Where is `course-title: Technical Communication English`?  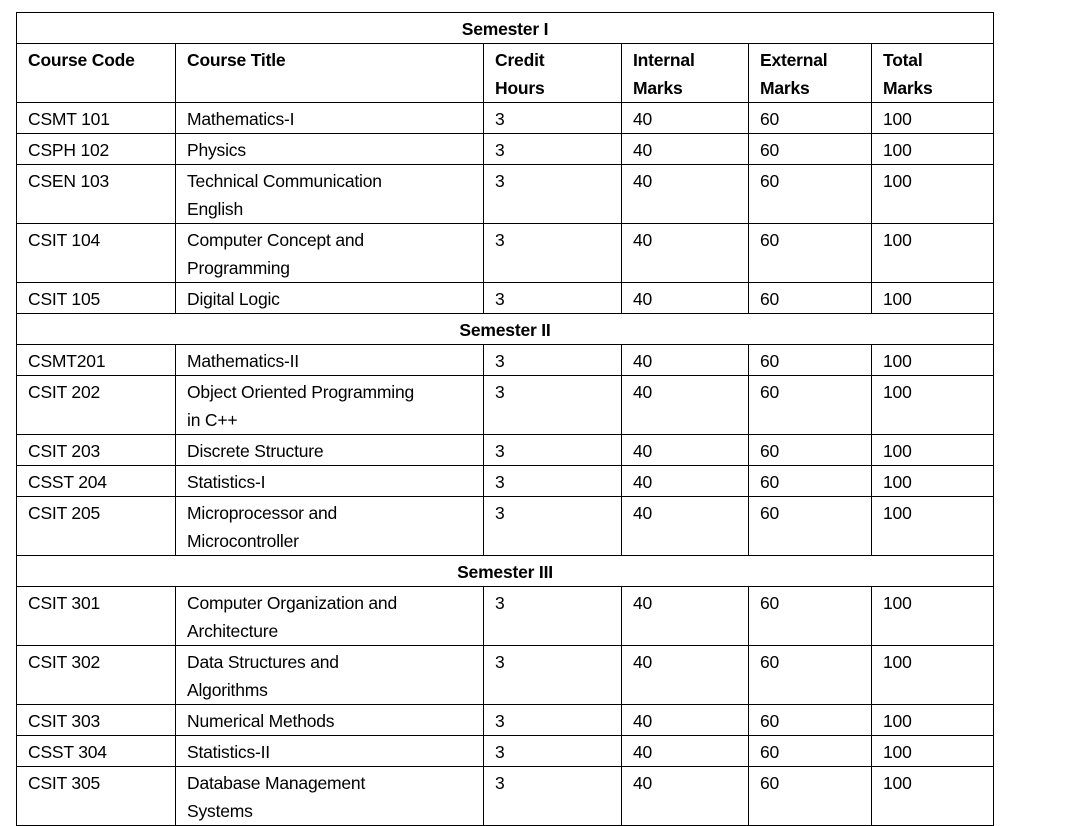 course-title: Technical Communication English is located at coordinates (329, 194).